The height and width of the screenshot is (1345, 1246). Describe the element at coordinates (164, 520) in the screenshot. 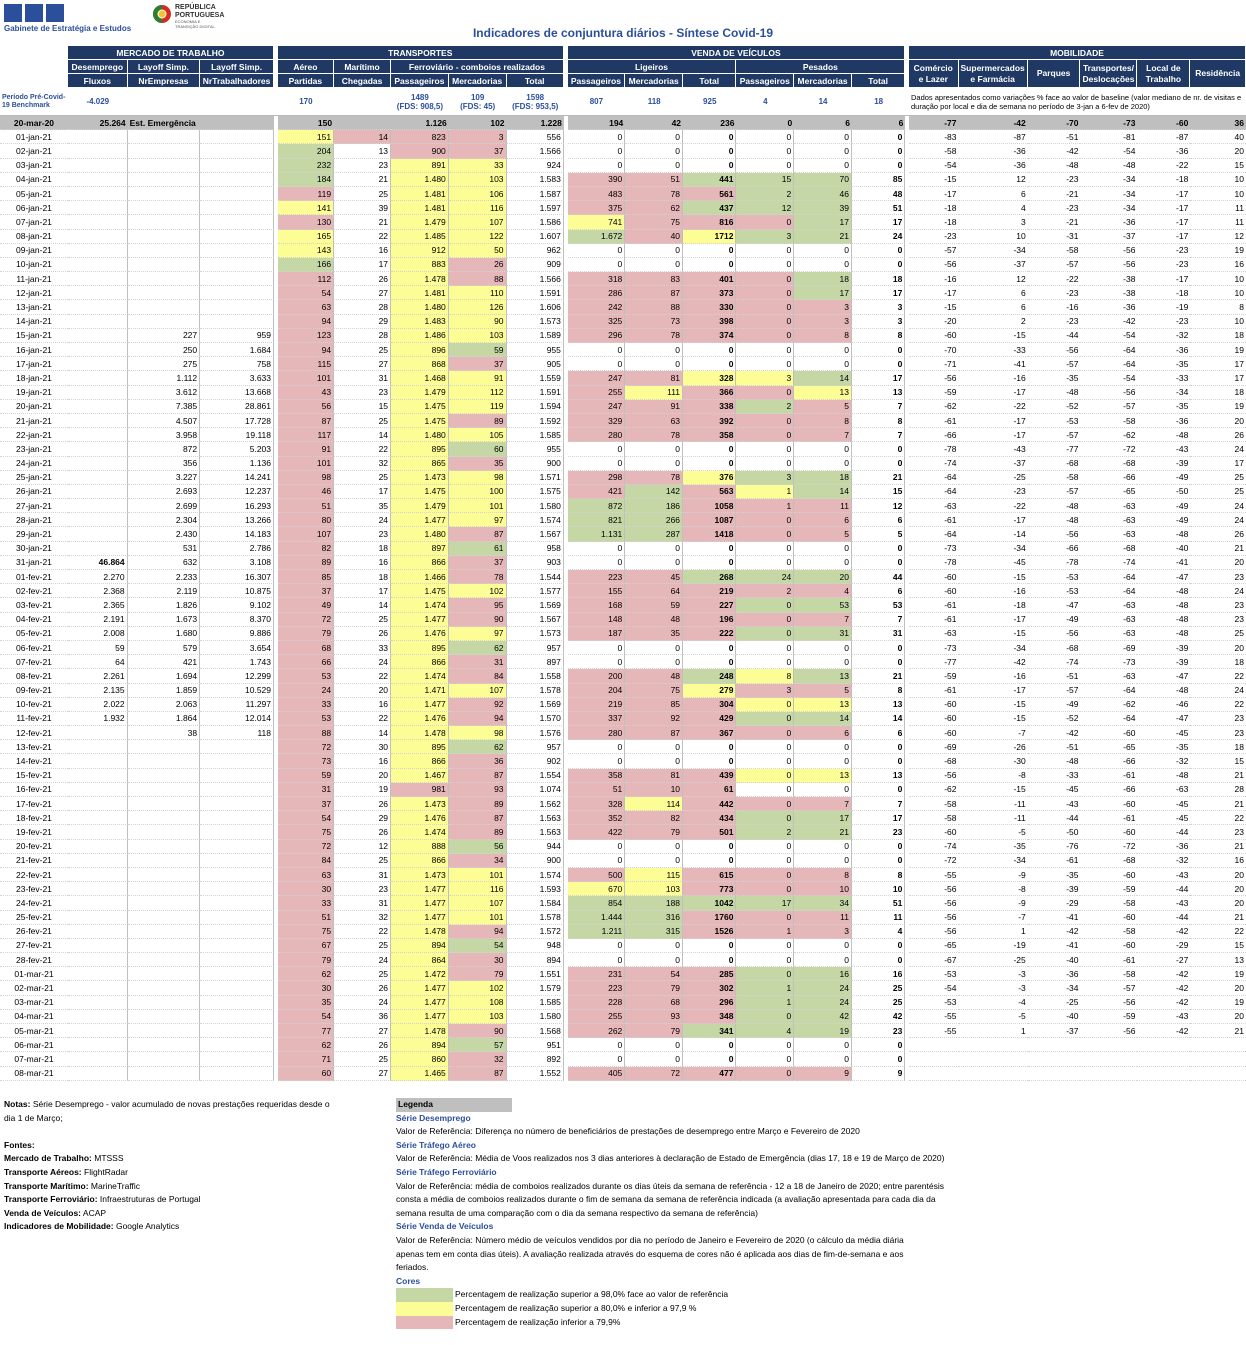

I see `table-cell: 2.304` at that location.